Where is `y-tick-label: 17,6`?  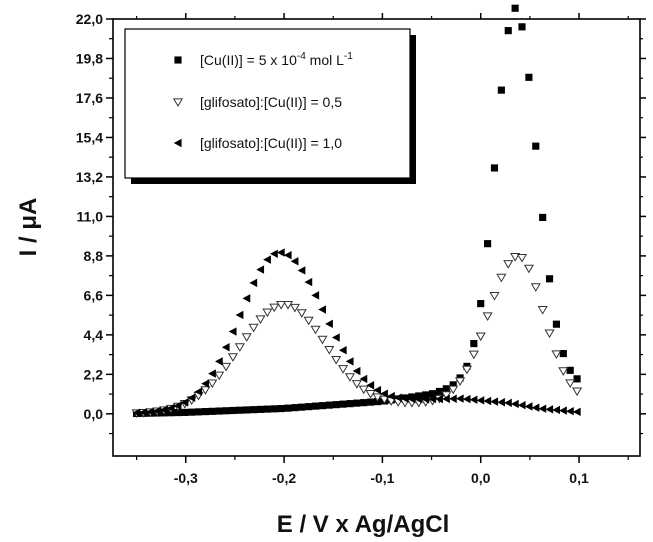 y-tick-label: 17,6 is located at coordinates (89, 98).